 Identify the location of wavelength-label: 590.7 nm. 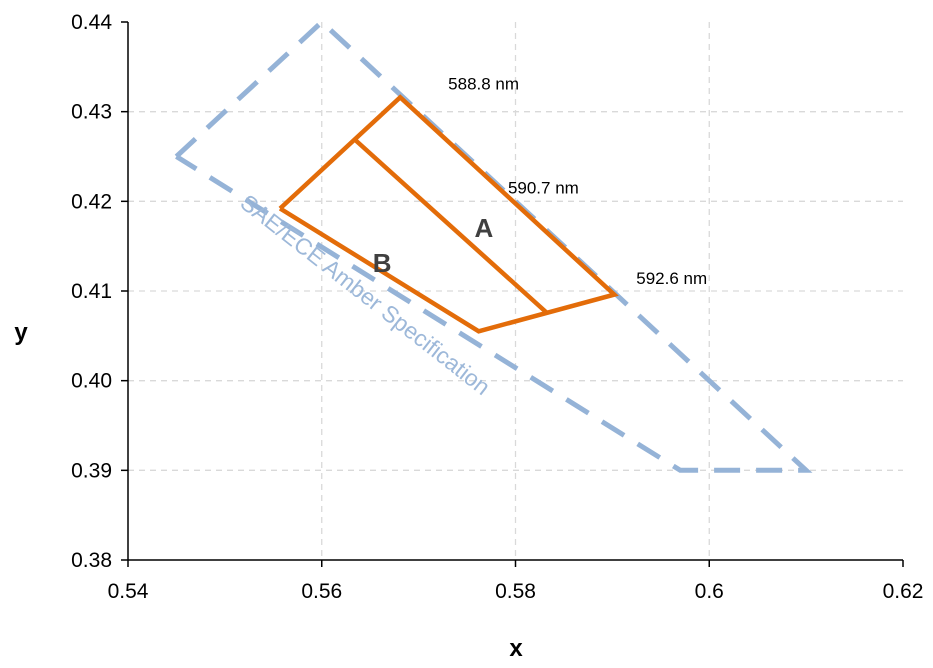
(543, 188).